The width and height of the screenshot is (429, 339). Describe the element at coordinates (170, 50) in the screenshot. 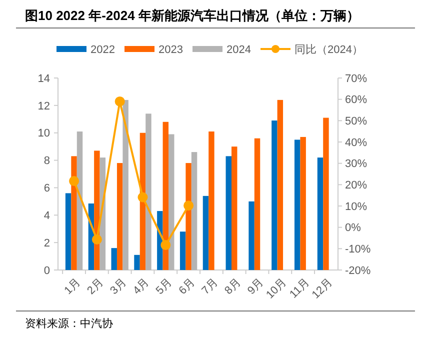

I see `legend-label: 2023` at that location.